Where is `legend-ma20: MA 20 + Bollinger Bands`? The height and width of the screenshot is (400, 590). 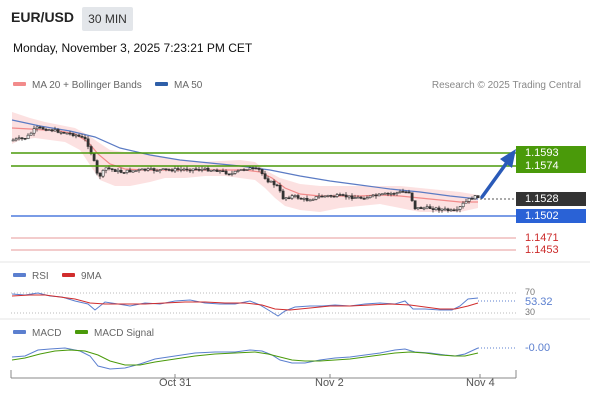
legend-ma20: MA 20 + Bollinger Bands is located at coordinates (77, 85).